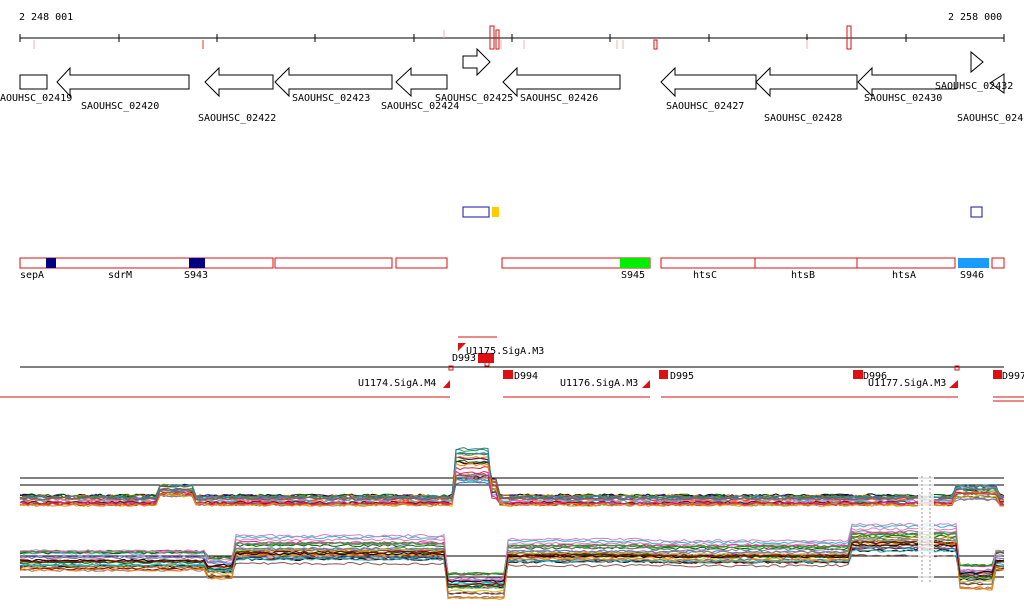 The width and height of the screenshot is (1024, 611). Describe the element at coordinates (633, 275) in the screenshot. I see `segment-label: S945` at that location.